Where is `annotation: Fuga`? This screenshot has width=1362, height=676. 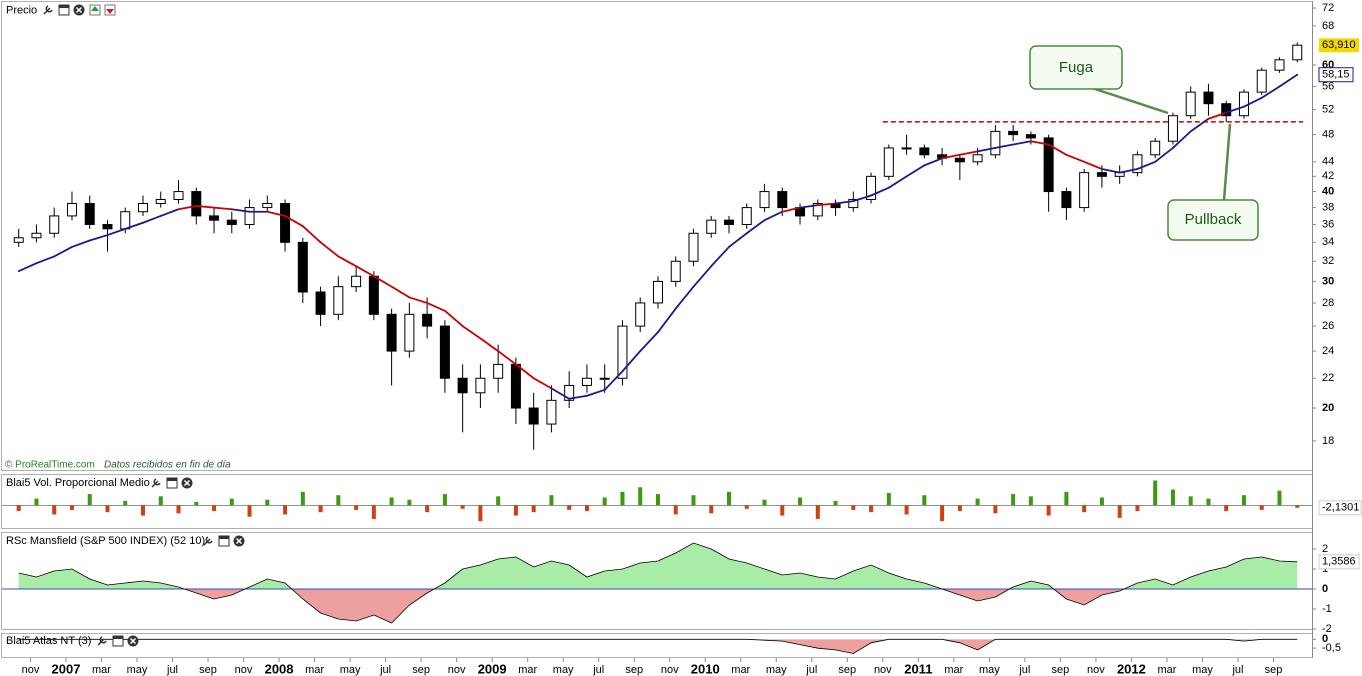
annotation: Fuga is located at coordinates (1076, 67).